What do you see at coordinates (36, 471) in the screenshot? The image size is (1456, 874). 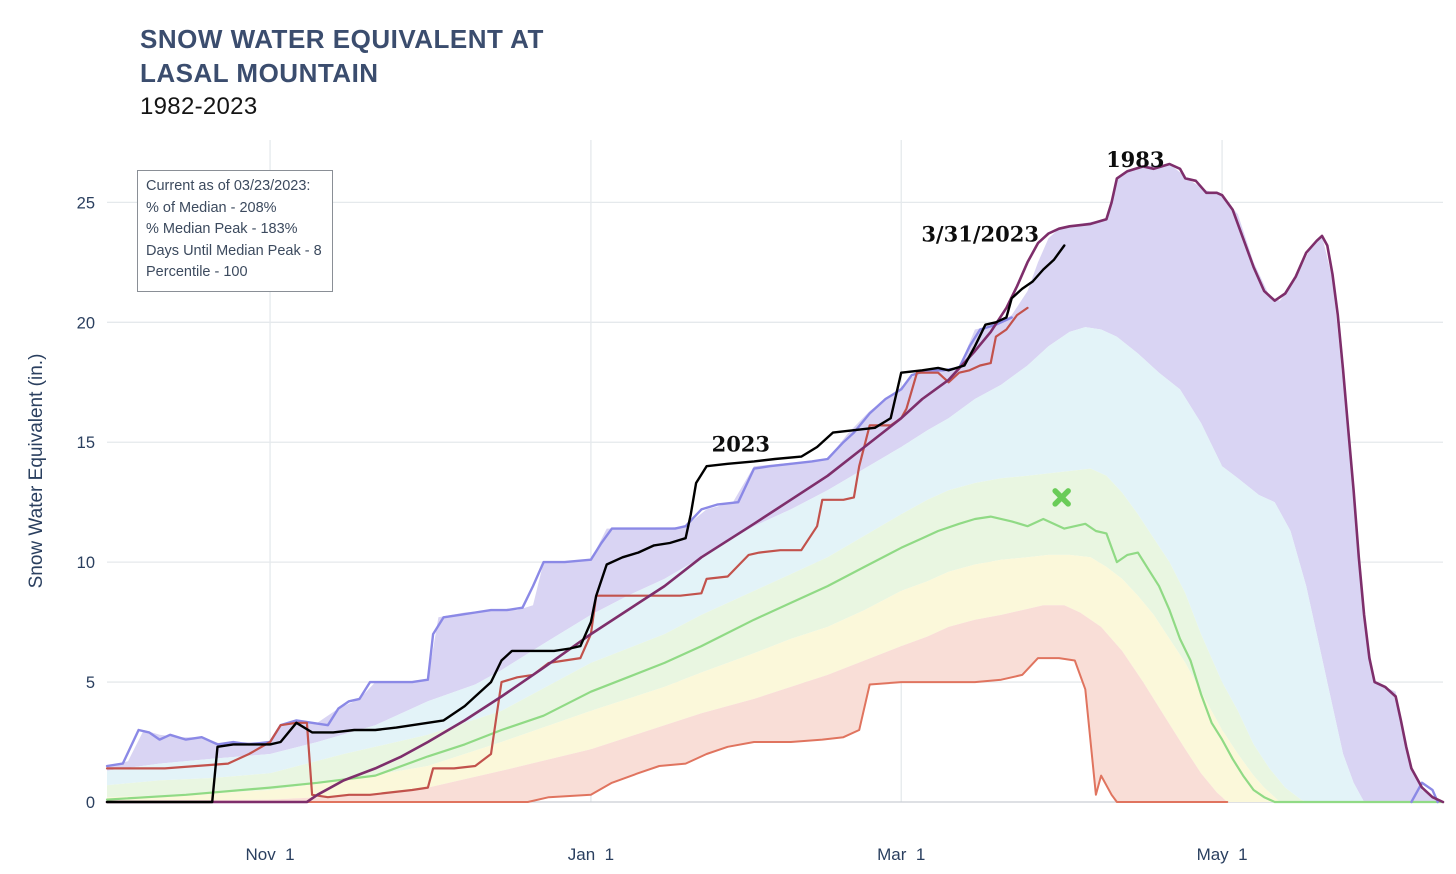 I see `y-axis-title: Snow Water Equivalent (in.)` at bounding box center [36, 471].